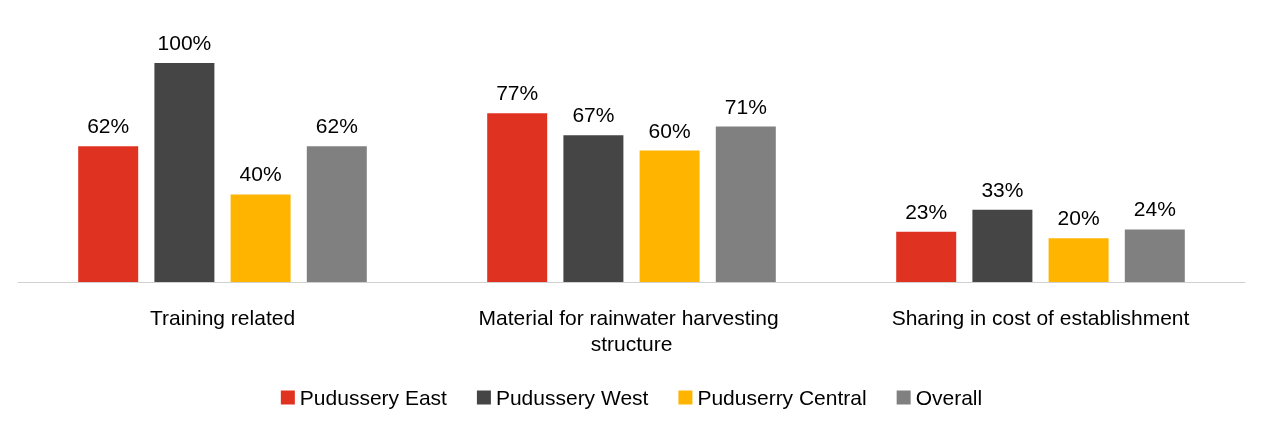 The image size is (1263, 421). Describe the element at coordinates (926, 211) in the screenshot. I see `data-label: 23%` at that location.